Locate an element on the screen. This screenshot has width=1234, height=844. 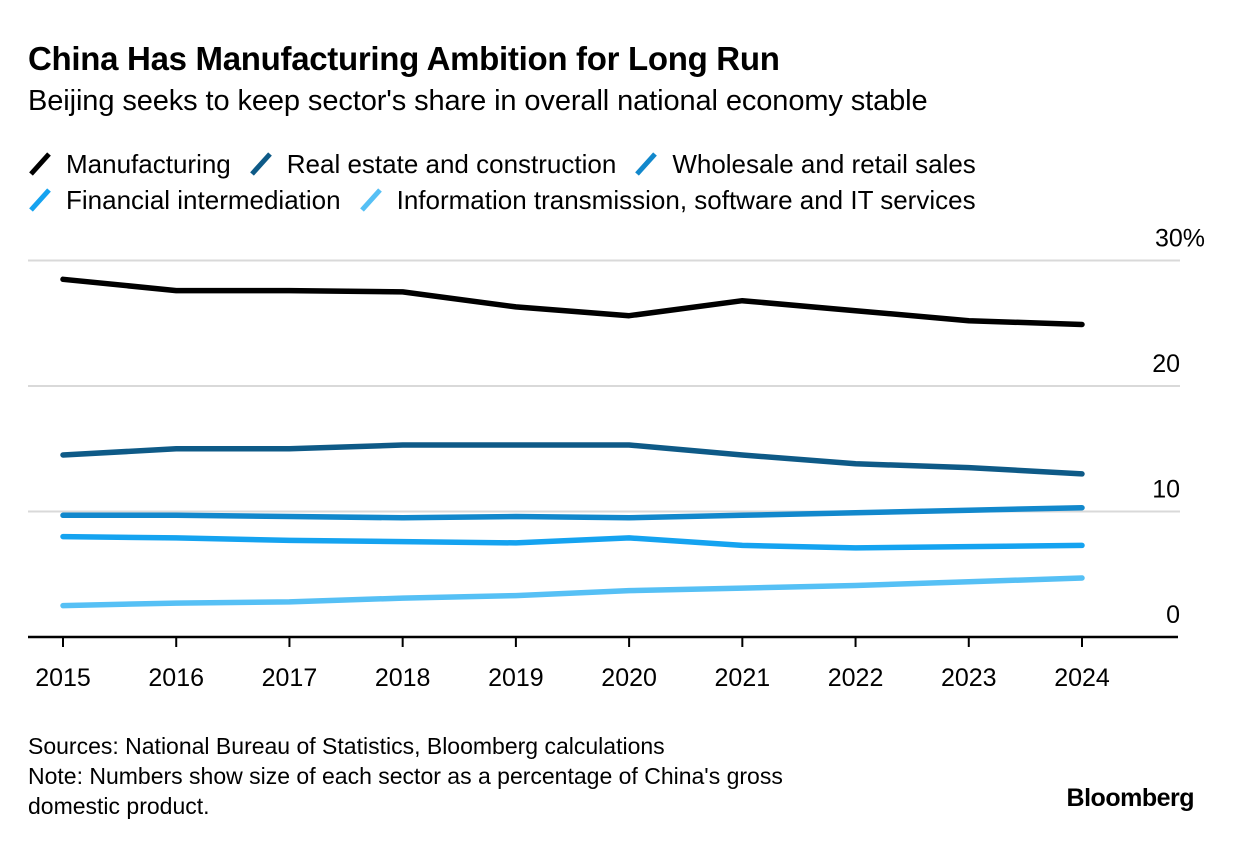
legend-label: Wholesale and retail sales is located at coordinates (824, 163).